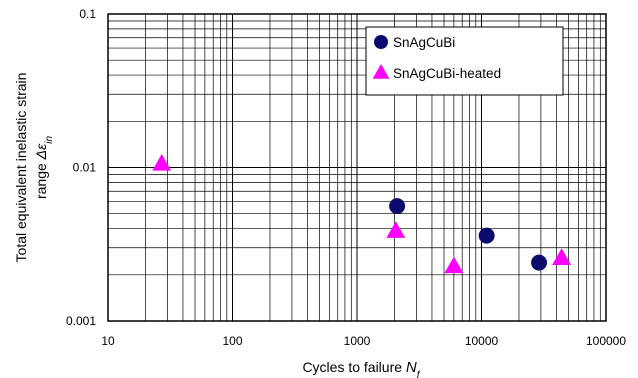  I want to click on x-tick-label: 100000, so click(606, 341).